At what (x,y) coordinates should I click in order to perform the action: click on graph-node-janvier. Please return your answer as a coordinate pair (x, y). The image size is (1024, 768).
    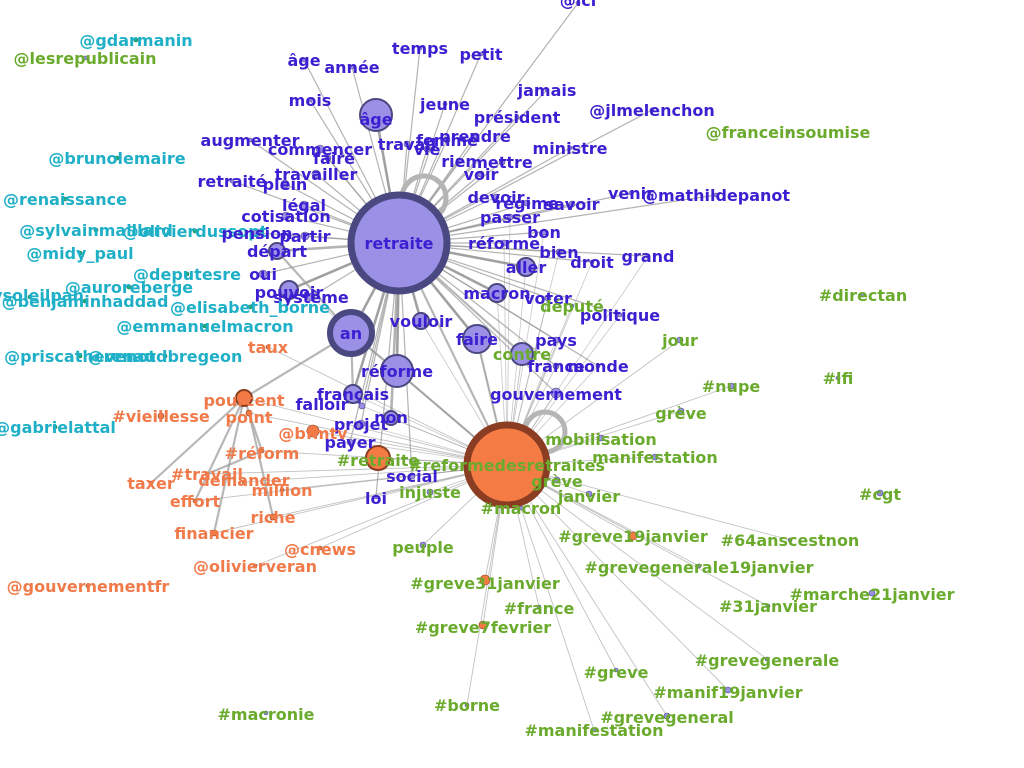
    Looking at the image, I should click on (589, 494).